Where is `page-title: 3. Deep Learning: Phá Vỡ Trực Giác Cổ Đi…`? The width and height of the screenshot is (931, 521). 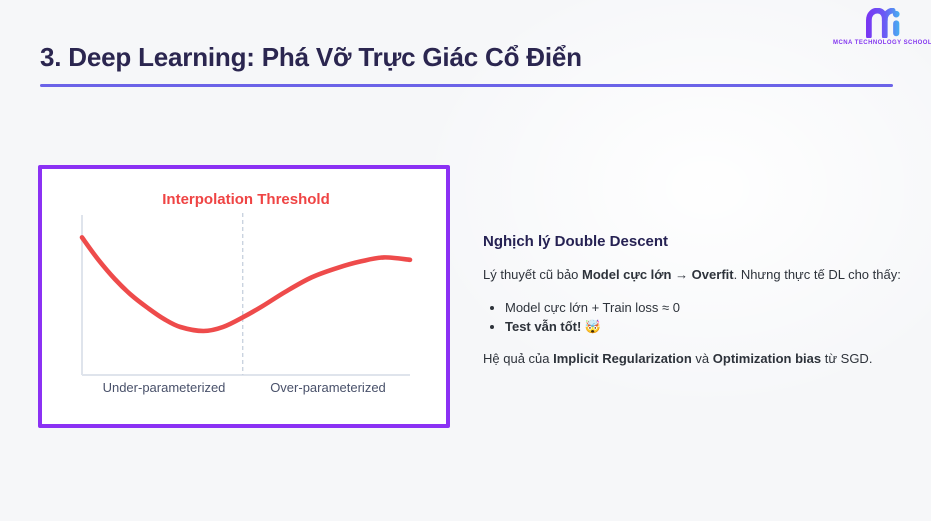 page-title: 3. Deep Learning: Phá Vỡ Trực Giác Cổ Đi… is located at coordinates (311, 57).